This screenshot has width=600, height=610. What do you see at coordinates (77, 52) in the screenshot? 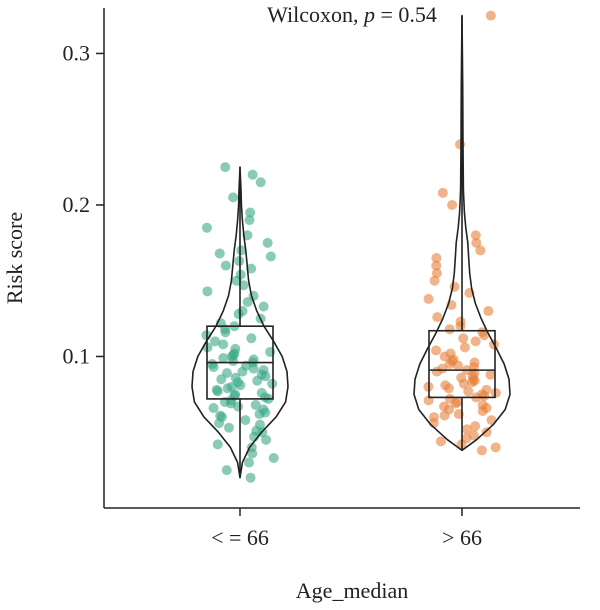
I see `y-tick-label: 0.3` at bounding box center [77, 52].